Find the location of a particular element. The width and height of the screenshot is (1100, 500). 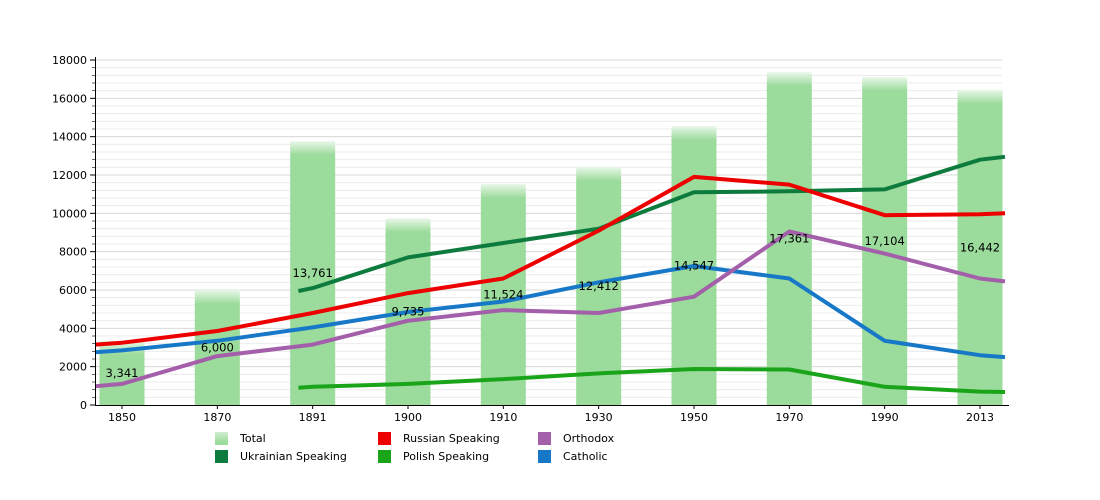

line-polish-speaking is located at coordinates (652, 380).